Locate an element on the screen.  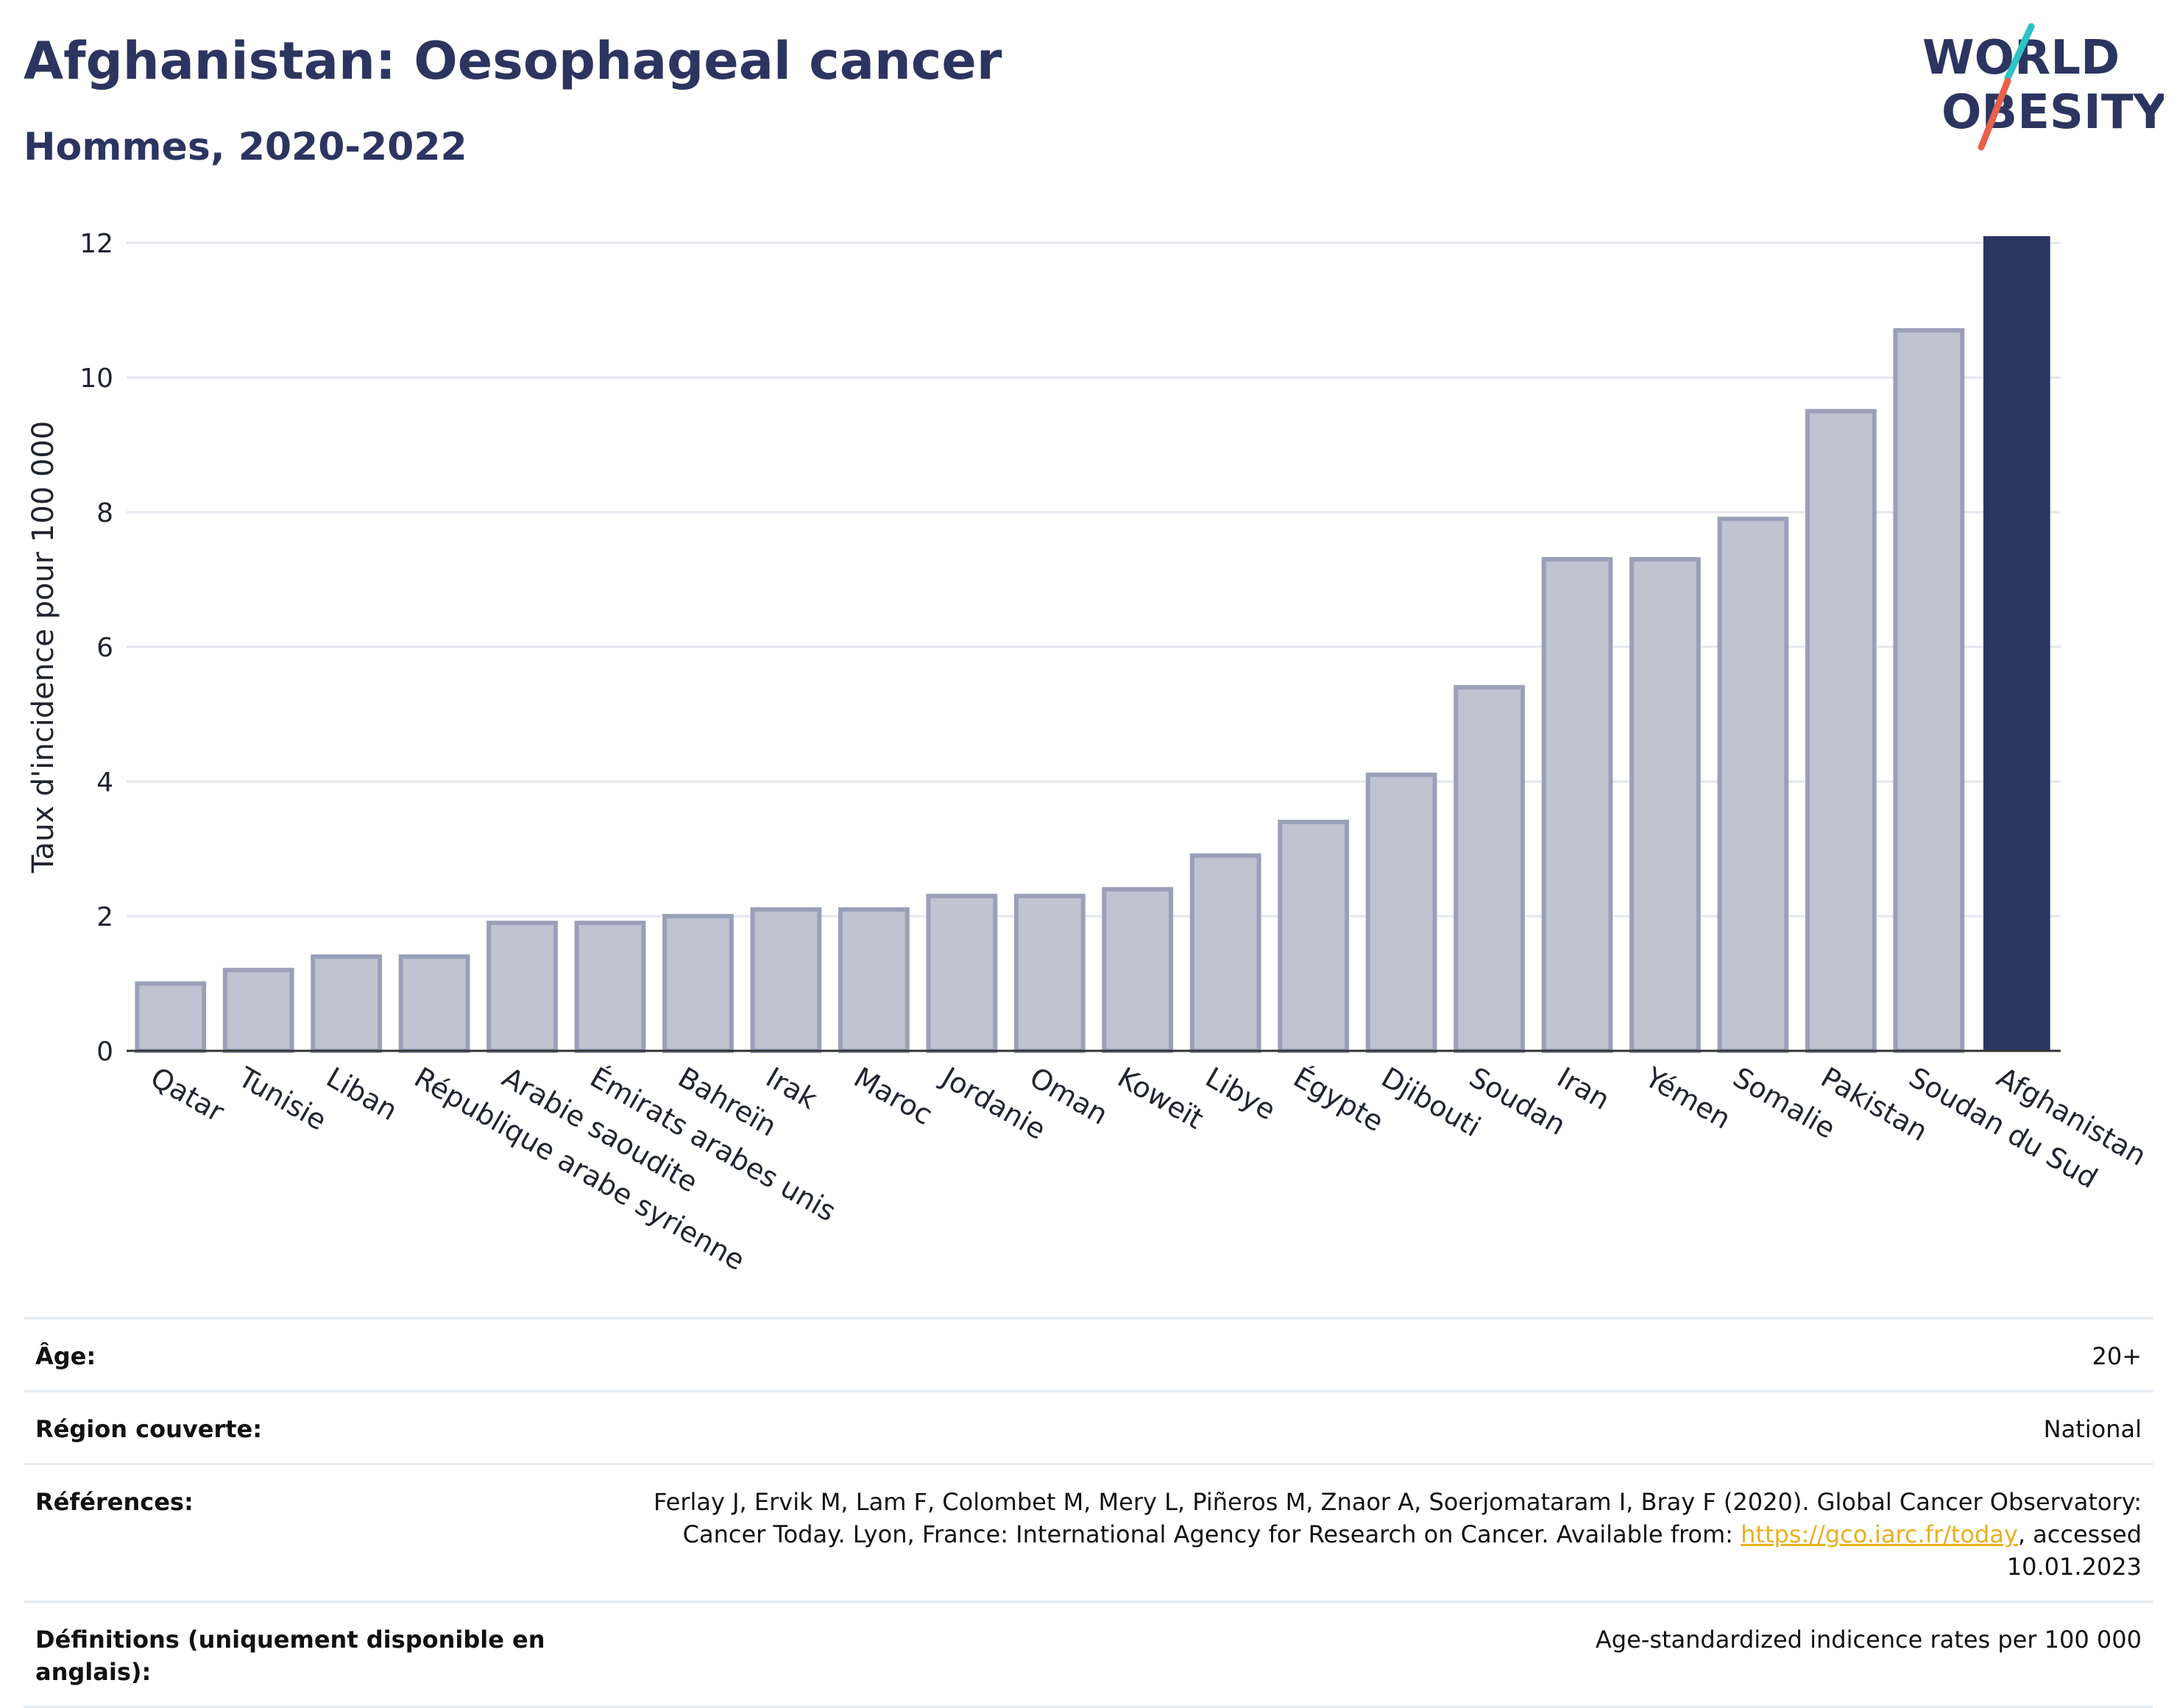
logo-slash-top is located at coordinates (2019, 53).